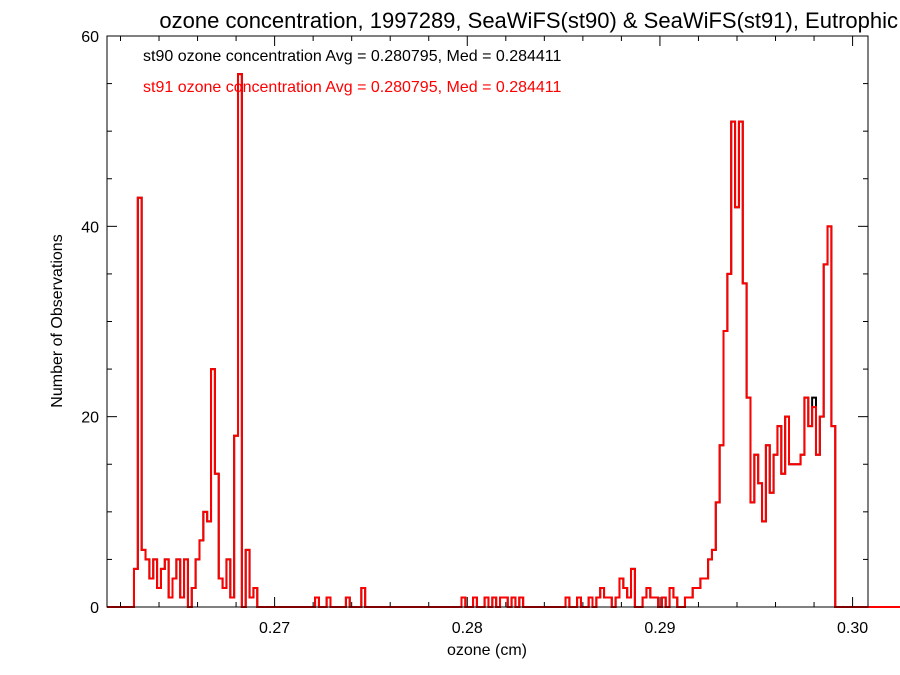  Describe the element at coordinates (487, 650) in the screenshot. I see `x-axis-label: ozone (cm)` at that location.